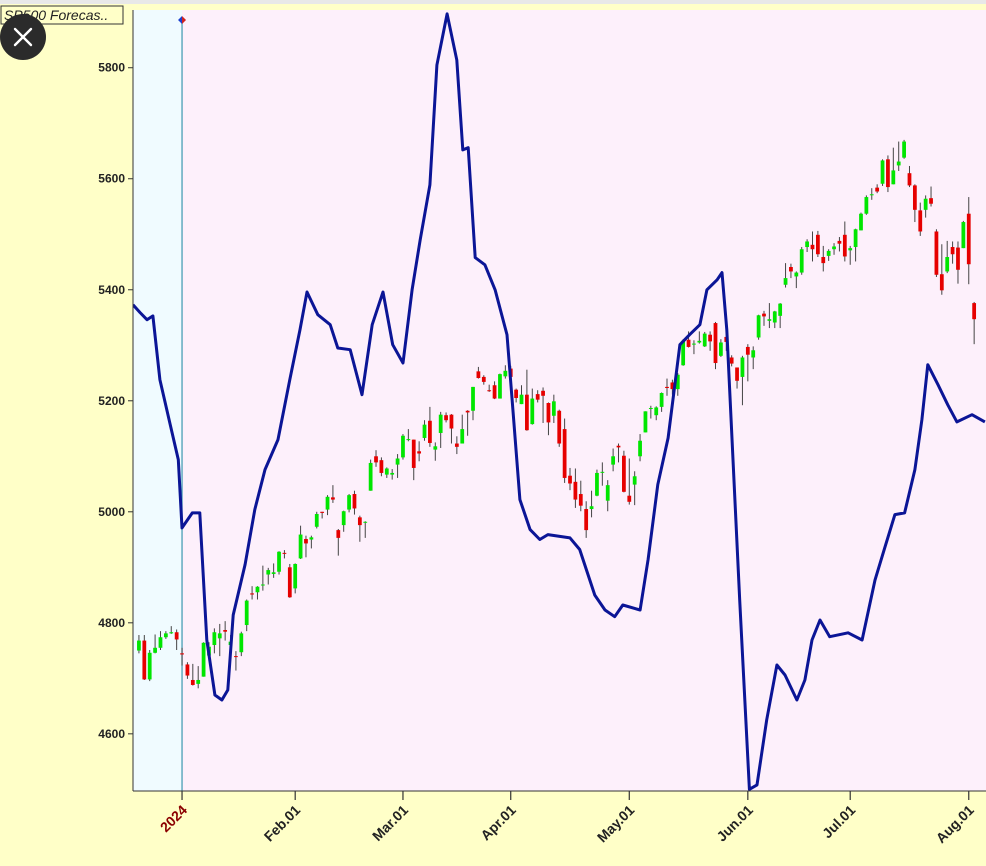  Describe the element at coordinates (111, 512) in the screenshot. I see `y-tick-label: 5000` at that location.